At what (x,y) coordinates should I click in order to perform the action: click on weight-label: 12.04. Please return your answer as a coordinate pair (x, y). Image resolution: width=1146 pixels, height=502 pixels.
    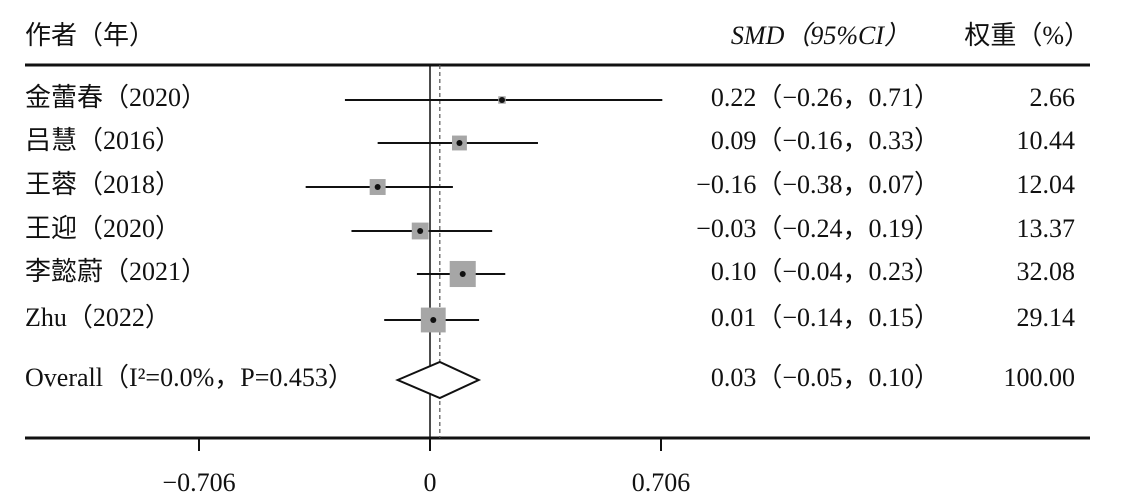
    Looking at the image, I should click on (1046, 184).